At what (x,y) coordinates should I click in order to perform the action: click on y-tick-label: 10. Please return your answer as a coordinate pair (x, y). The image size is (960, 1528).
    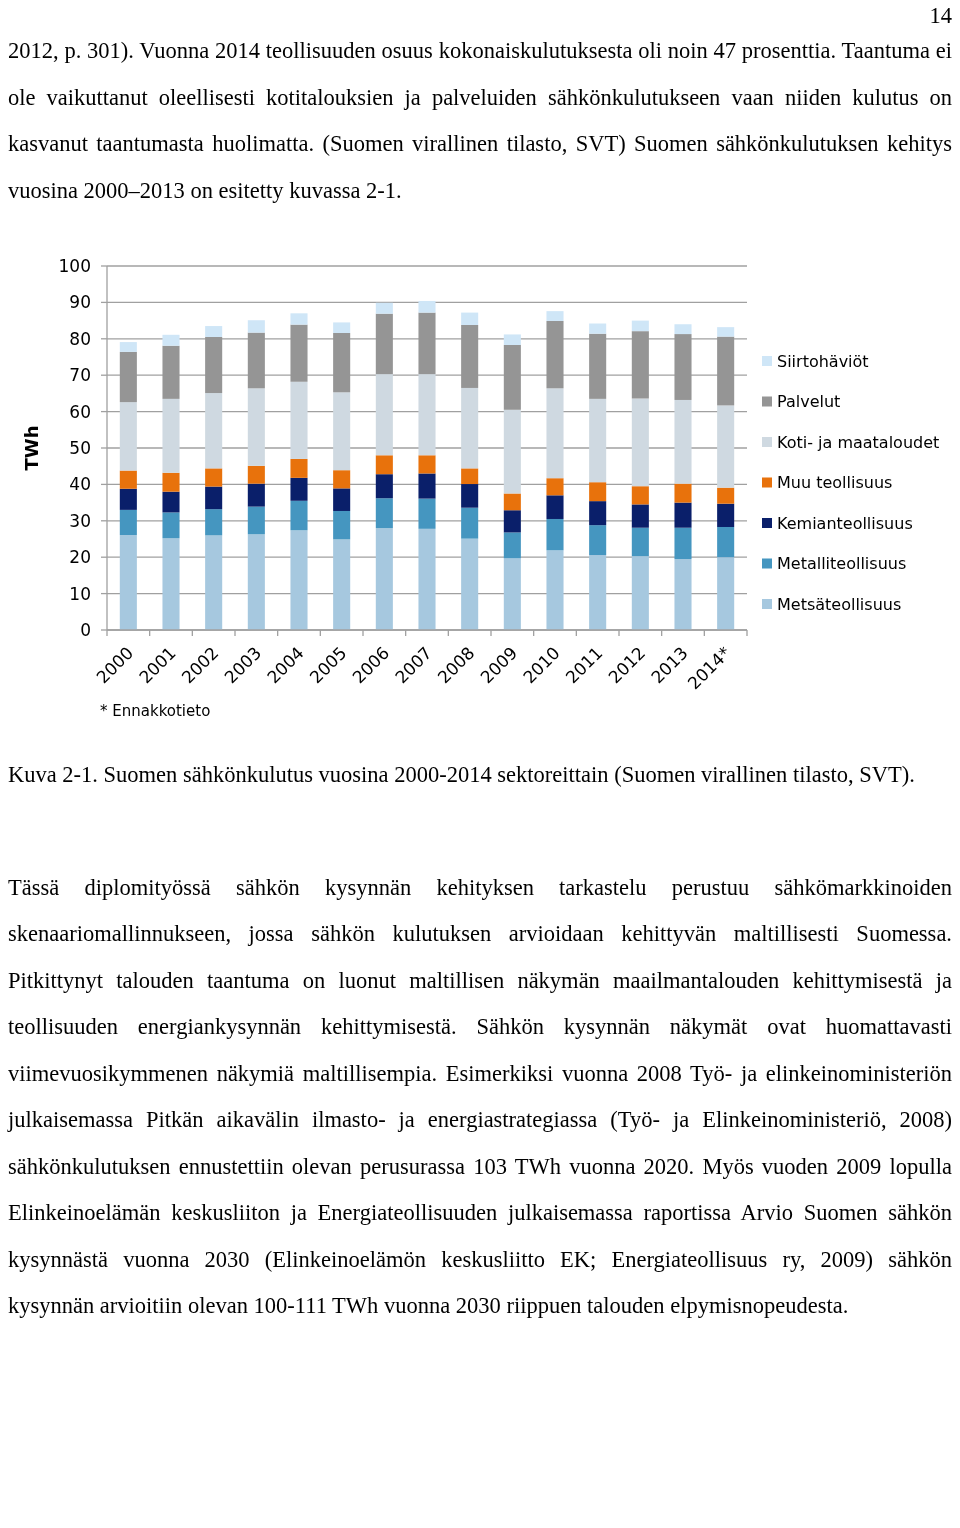
    Looking at the image, I should click on (80, 593).